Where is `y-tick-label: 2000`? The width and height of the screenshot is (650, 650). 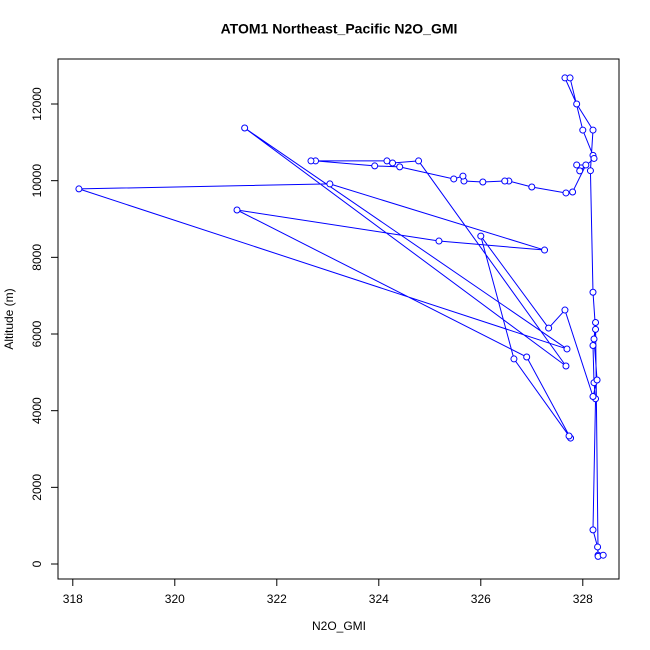
y-tick-label: 2000 is located at coordinates (37, 487).